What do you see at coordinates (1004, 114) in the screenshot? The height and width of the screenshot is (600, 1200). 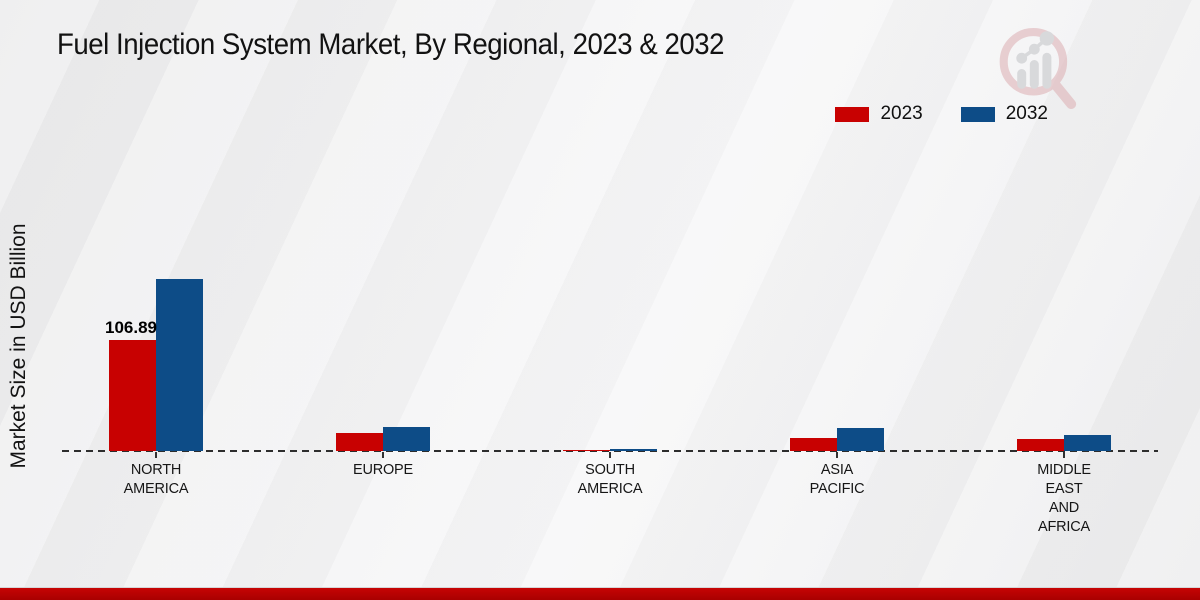 I see `legend-item-2032: 2032` at bounding box center [1004, 114].